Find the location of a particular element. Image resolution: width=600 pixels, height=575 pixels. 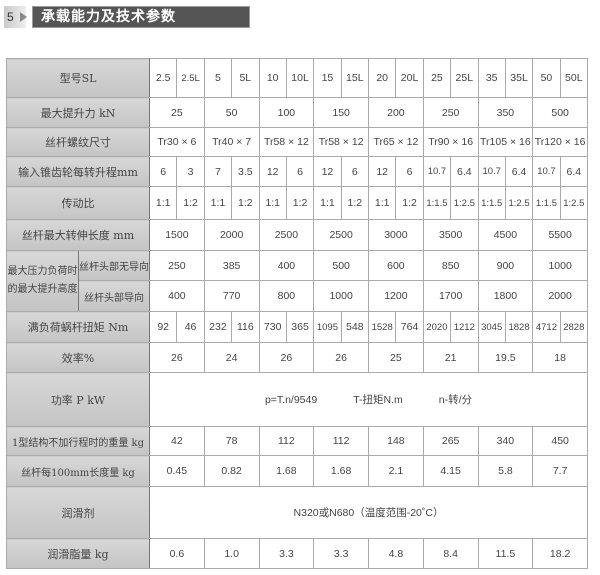

table-cell: 5 is located at coordinates (218, 78).